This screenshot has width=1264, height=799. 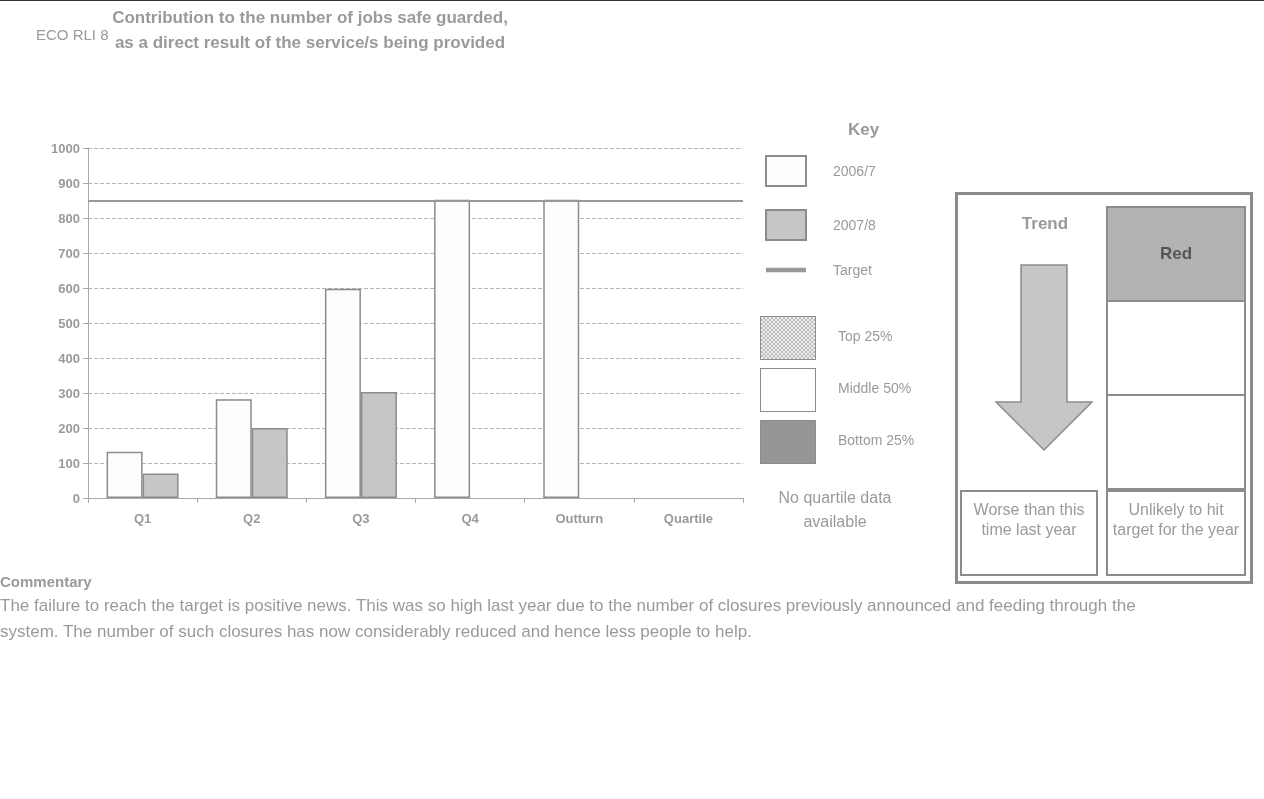 I want to click on text: Red, so click(x=1176, y=254).